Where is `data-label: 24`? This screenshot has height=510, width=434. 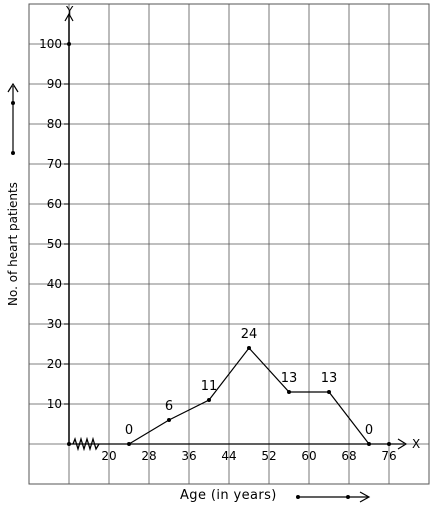 data-label: 24 is located at coordinates (249, 334).